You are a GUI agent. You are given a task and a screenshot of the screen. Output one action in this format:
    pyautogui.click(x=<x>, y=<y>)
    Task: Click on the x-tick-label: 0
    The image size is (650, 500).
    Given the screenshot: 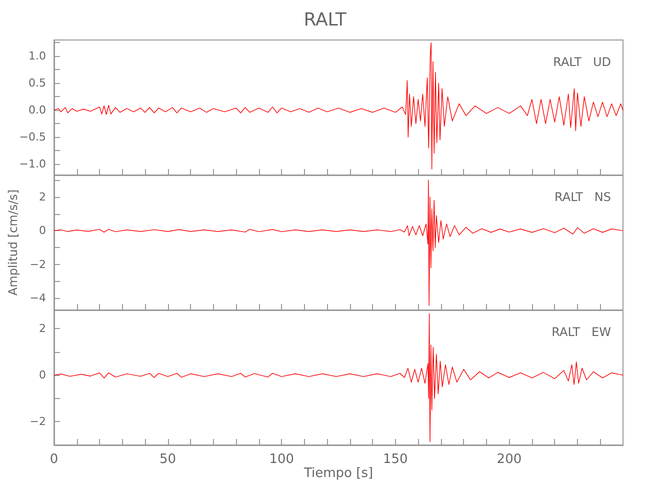 What is the action you would take?
    pyautogui.click(x=54, y=459)
    